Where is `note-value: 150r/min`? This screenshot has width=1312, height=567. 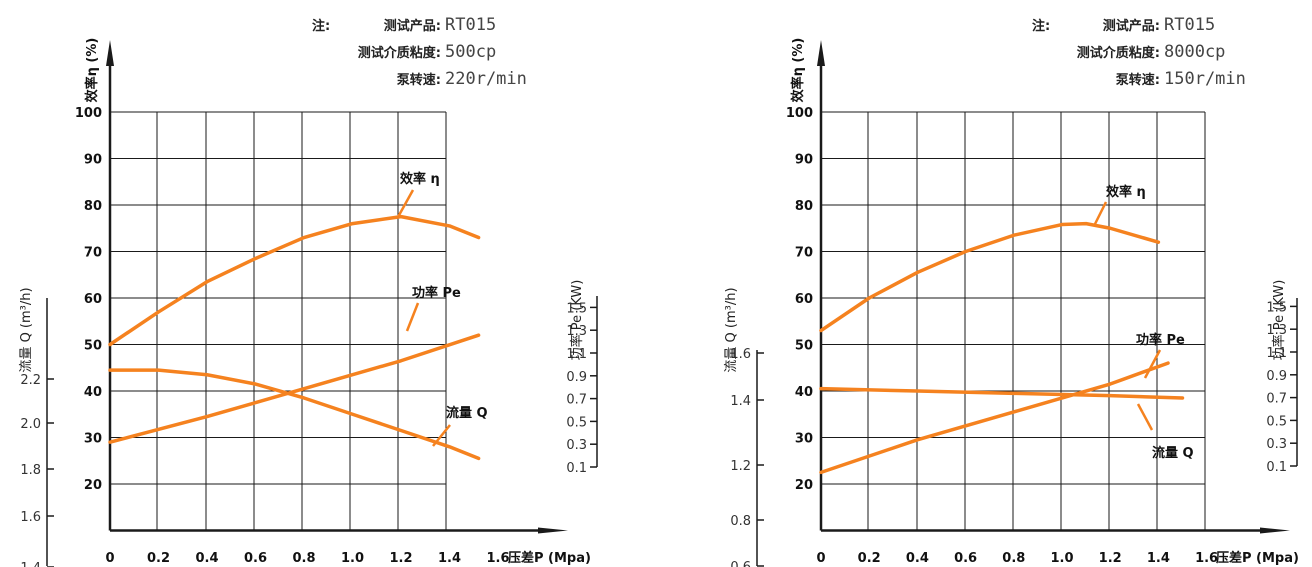 note-value: 150r/min is located at coordinates (1205, 79).